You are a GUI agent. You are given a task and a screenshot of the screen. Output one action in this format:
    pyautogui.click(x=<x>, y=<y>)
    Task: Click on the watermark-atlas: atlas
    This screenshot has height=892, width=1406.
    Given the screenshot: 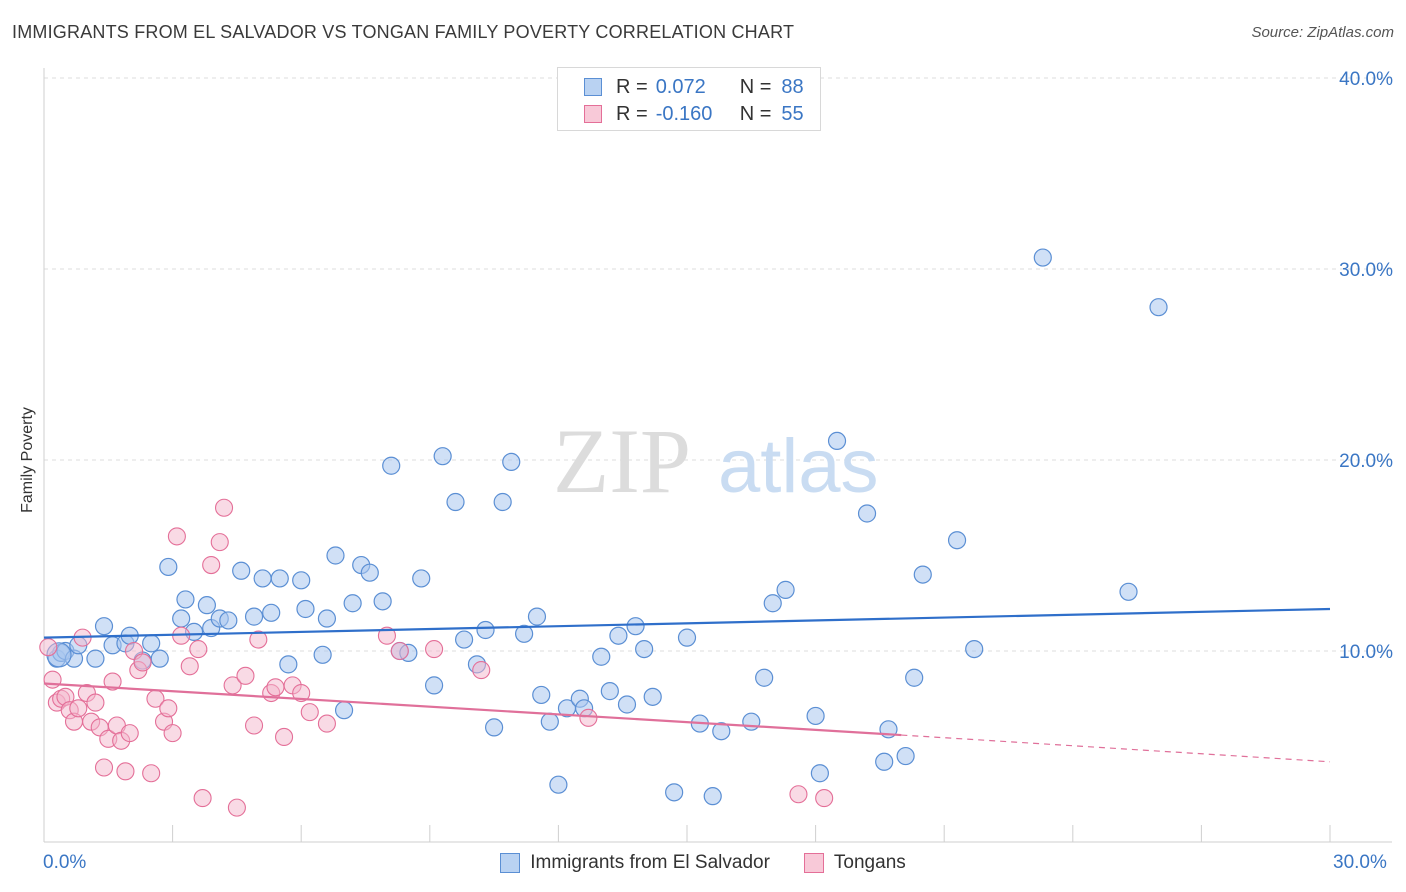 What is the action you would take?
    pyautogui.click(x=798, y=466)
    